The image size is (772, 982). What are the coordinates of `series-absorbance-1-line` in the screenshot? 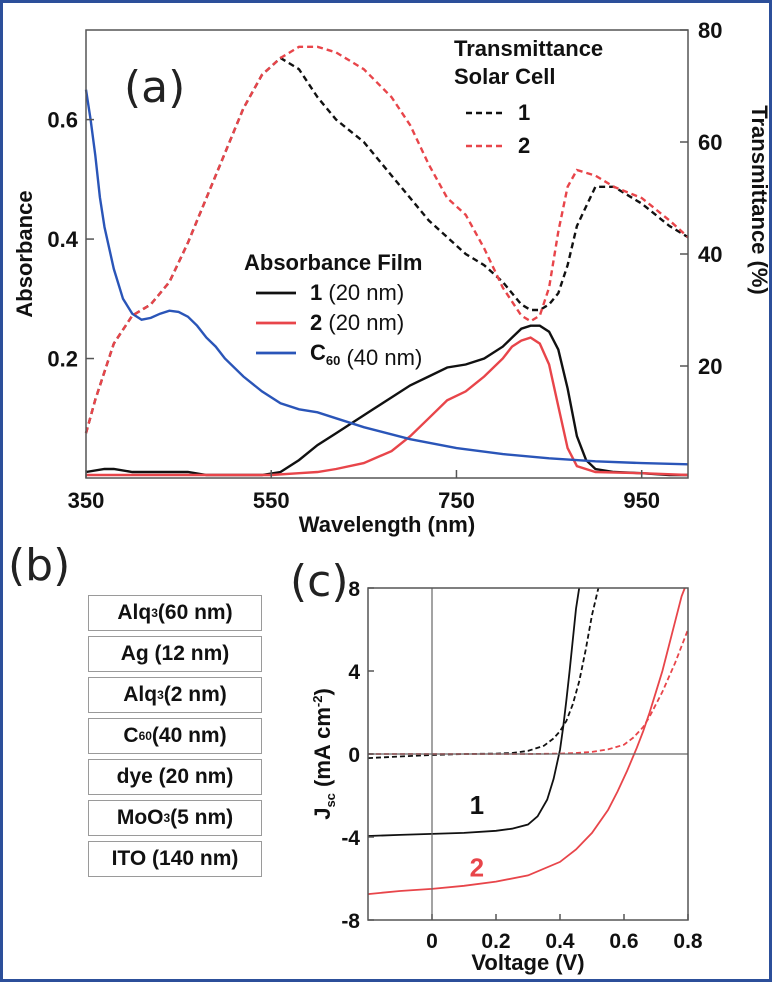 It's located at (386, 400).